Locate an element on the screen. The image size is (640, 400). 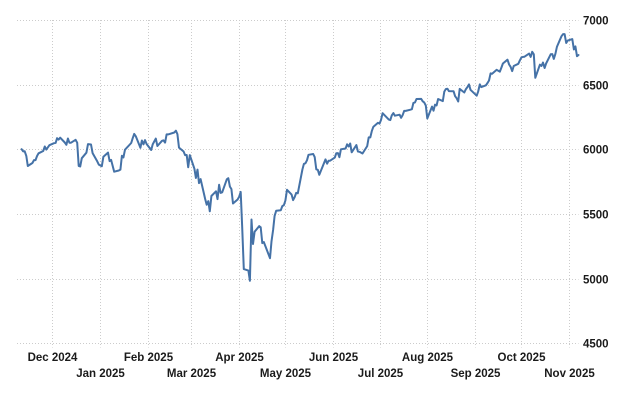
x-axis-tick-label: Nov 2025 is located at coordinates (569, 374).